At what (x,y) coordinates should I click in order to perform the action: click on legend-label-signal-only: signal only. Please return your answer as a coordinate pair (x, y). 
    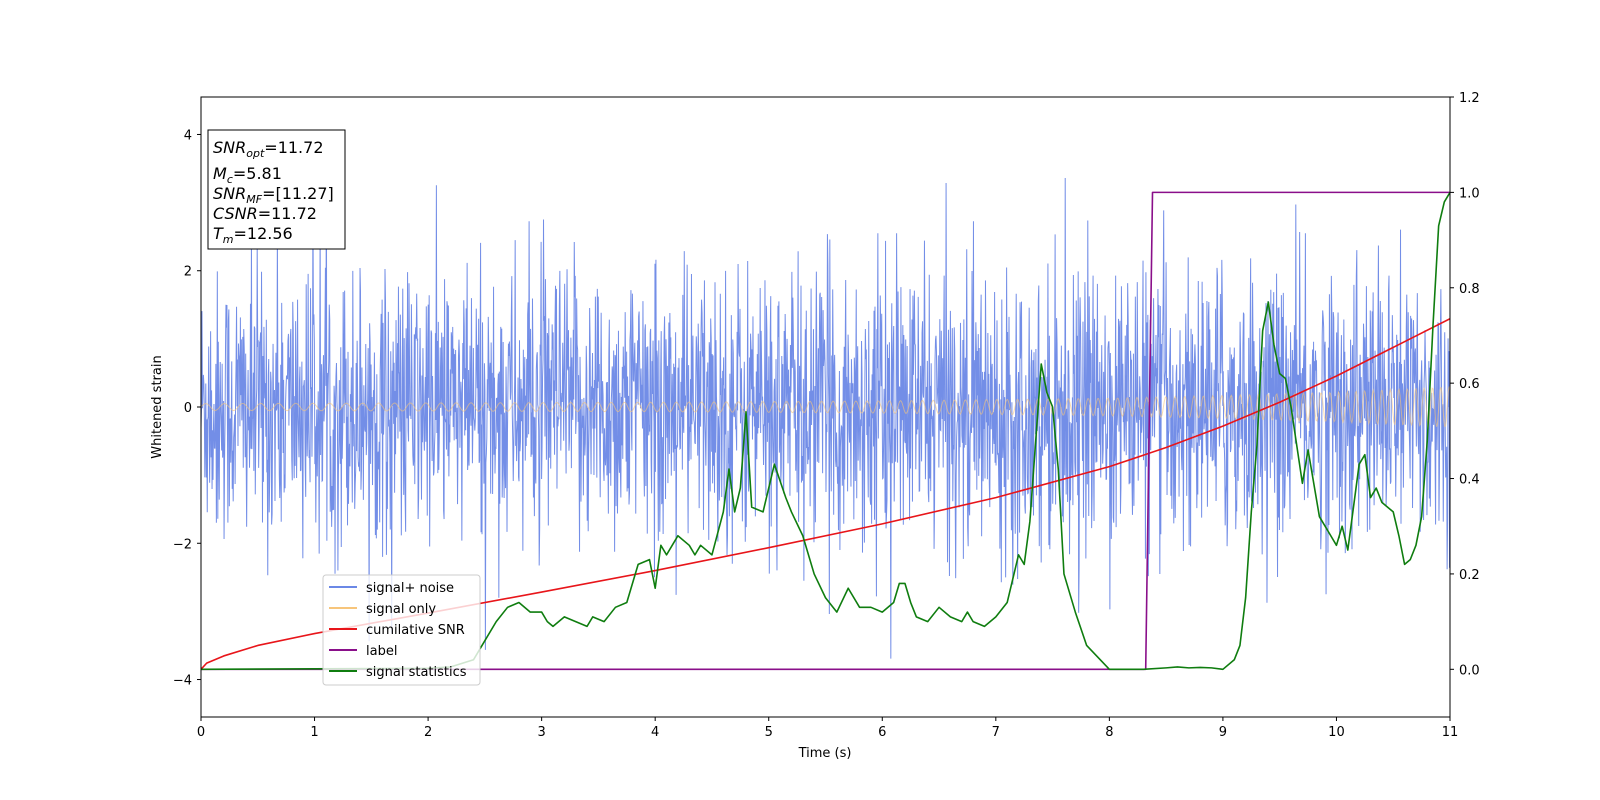
    Looking at the image, I should click on (401, 609).